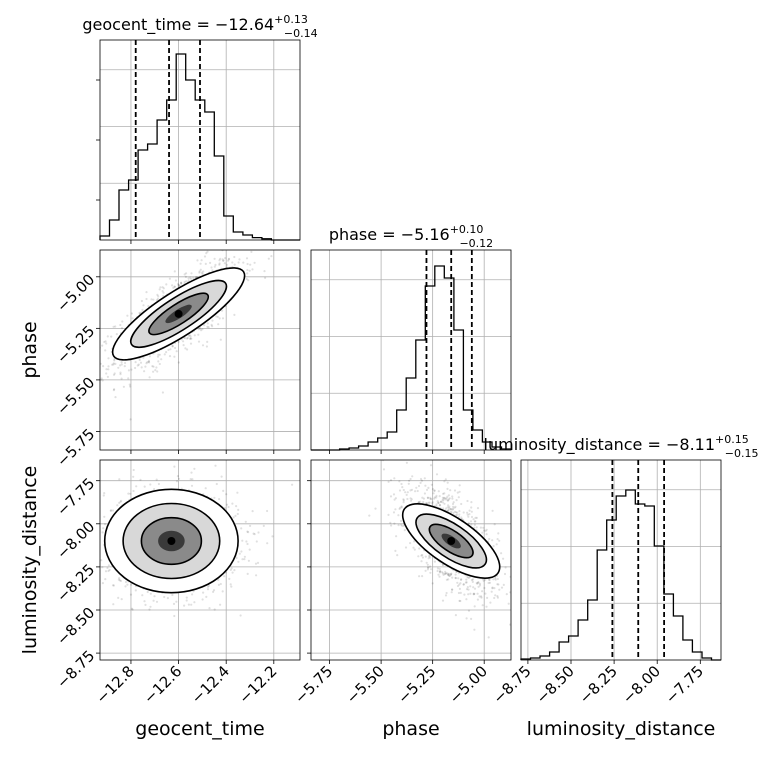  What do you see at coordinates (30, 560) in the screenshot?
I see `y-axis-label-luminosity_distance: luminosity_distance` at bounding box center [30, 560].